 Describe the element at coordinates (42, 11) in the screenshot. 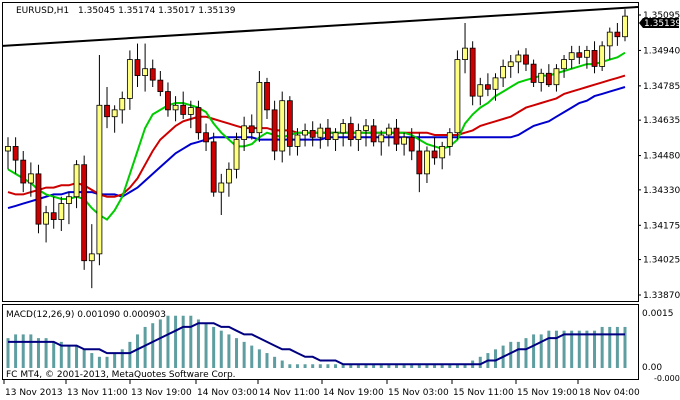

I see `symbol-label: EURUSD,H1` at that location.